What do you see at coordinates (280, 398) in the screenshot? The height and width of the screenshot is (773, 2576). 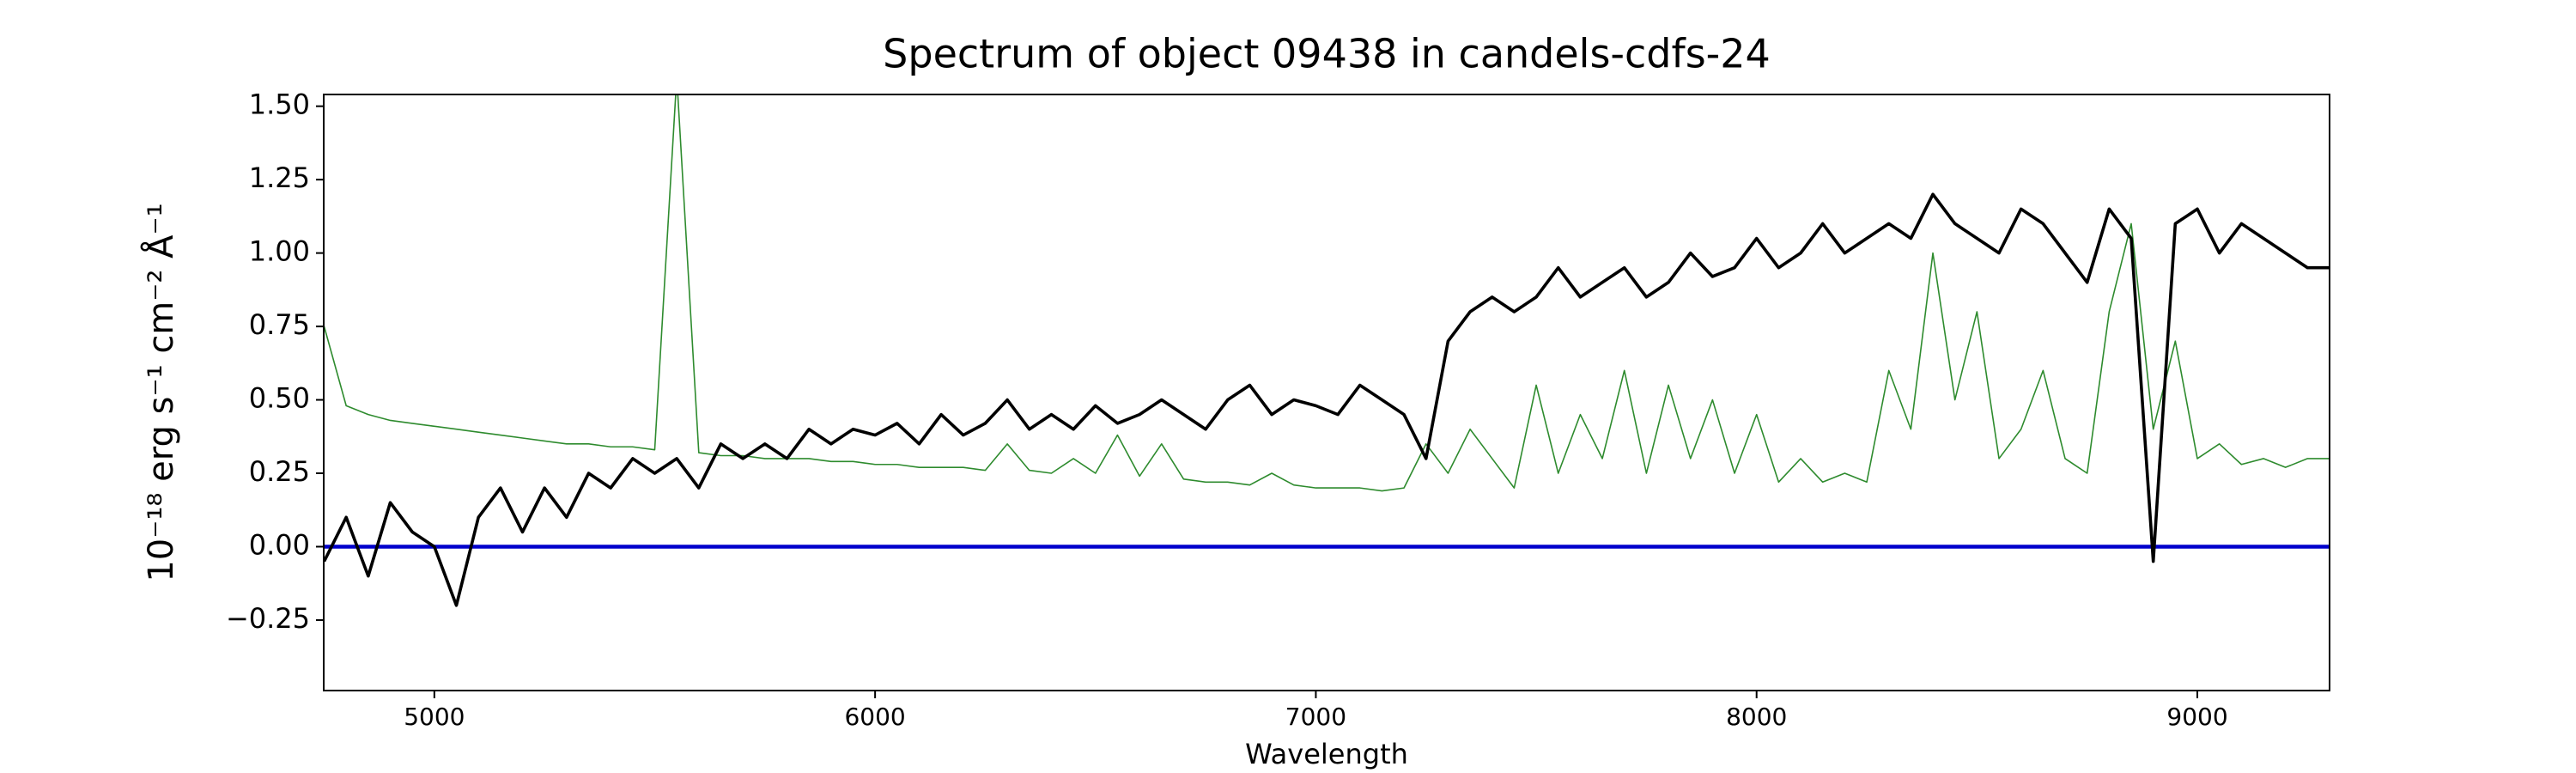 I see `y-tick-label: 0.50` at bounding box center [280, 398].